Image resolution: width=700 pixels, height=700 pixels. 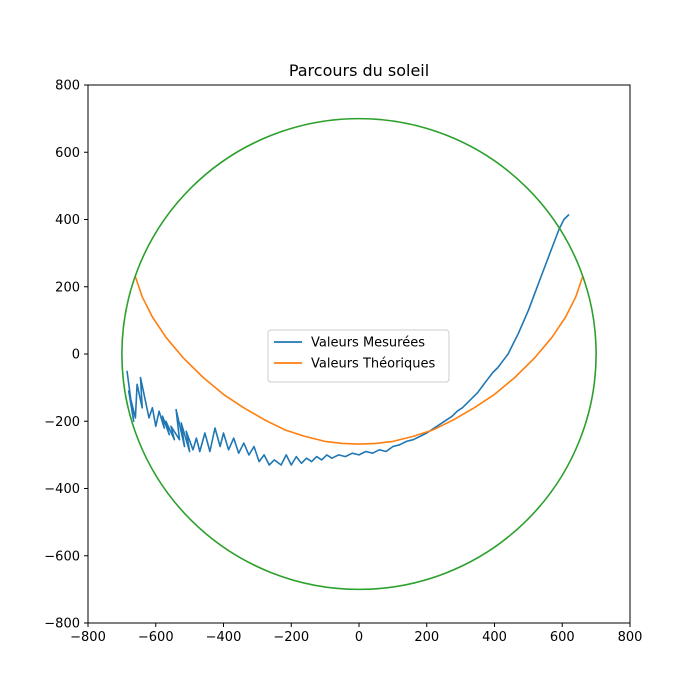 I want to click on x-tick-label: 0, so click(x=359, y=637).